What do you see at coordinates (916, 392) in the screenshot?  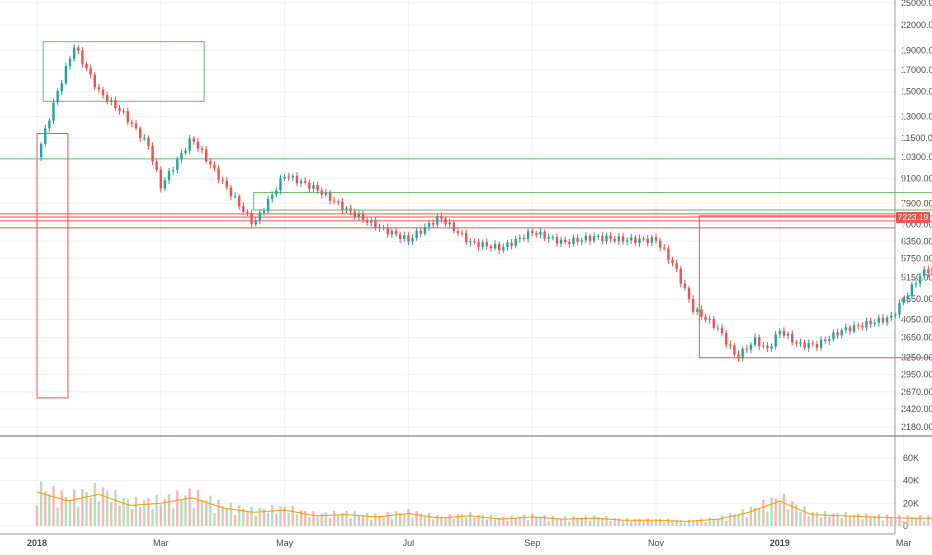 I see `price-tick-label: 2670.00` at bounding box center [916, 392].